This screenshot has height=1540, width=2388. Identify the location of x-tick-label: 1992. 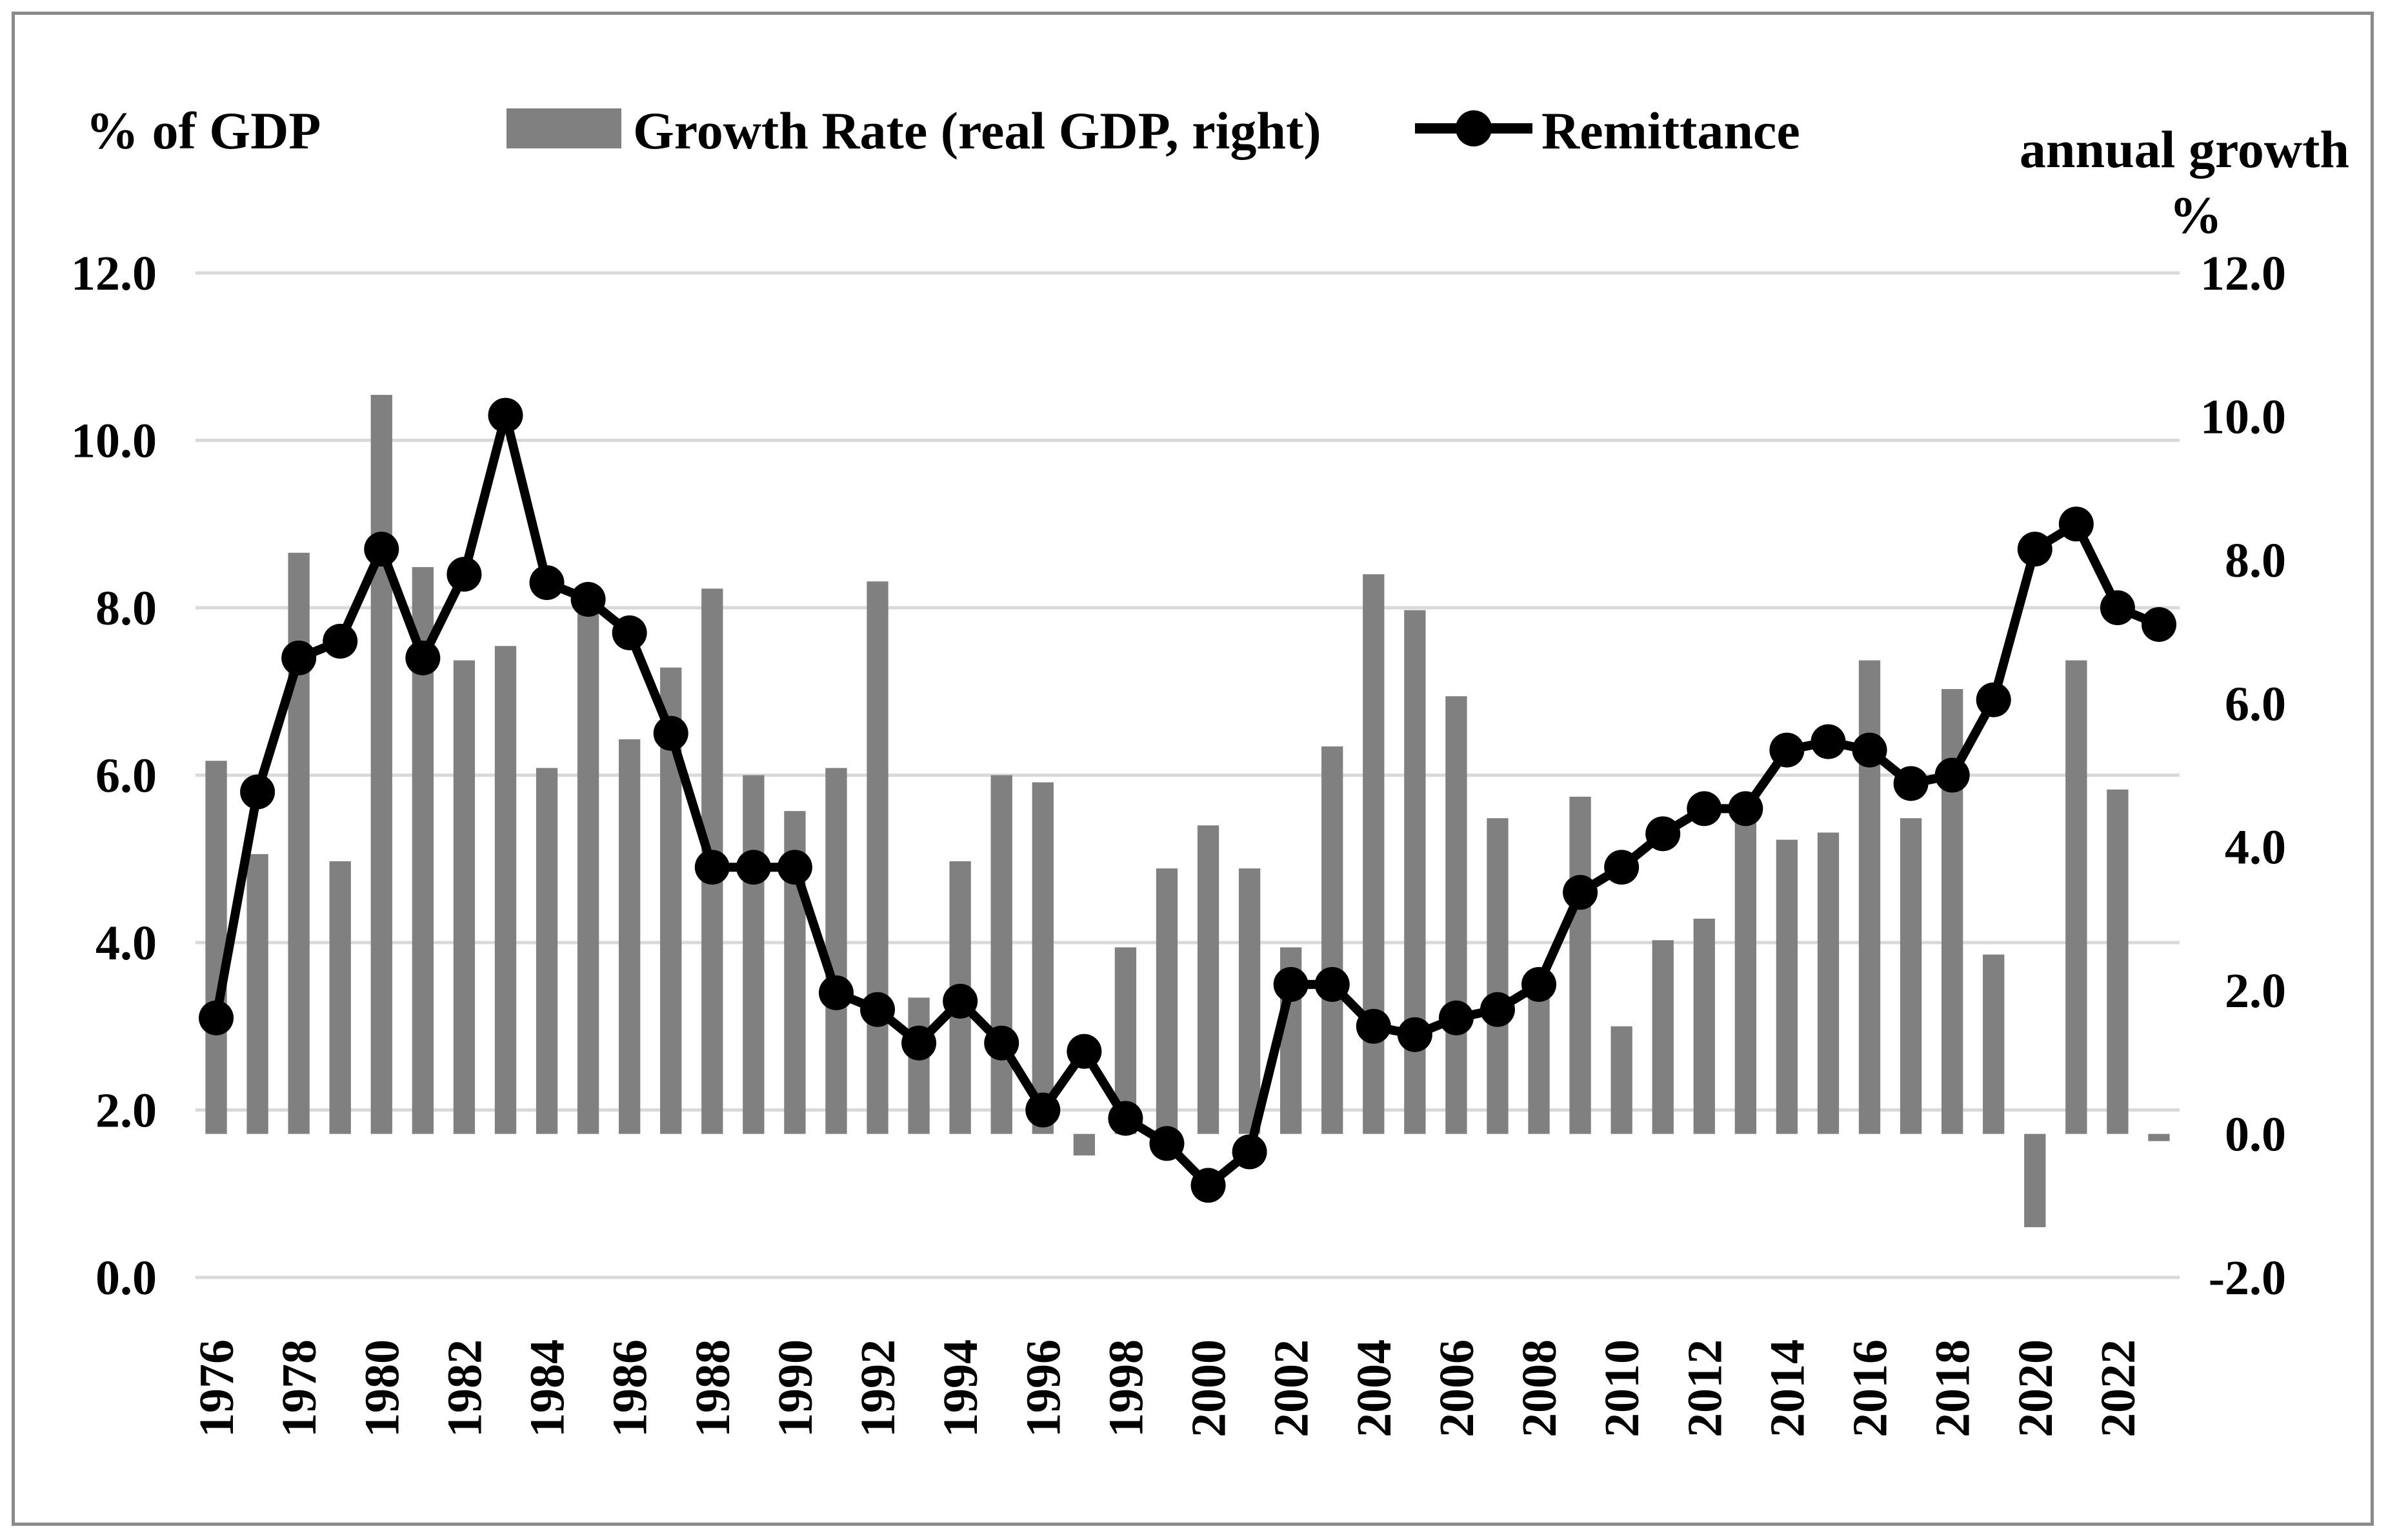
(878, 1388).